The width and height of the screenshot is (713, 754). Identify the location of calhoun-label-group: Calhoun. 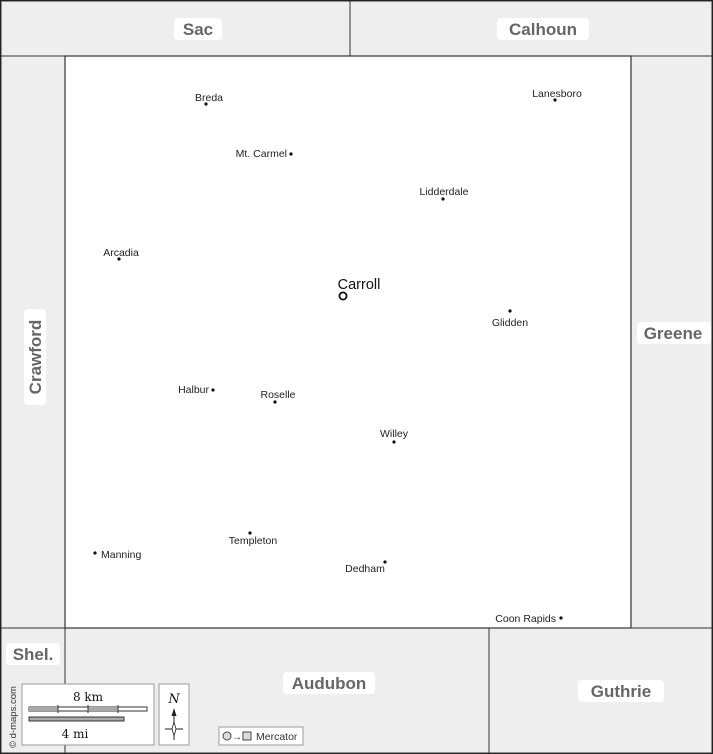
(543, 29).